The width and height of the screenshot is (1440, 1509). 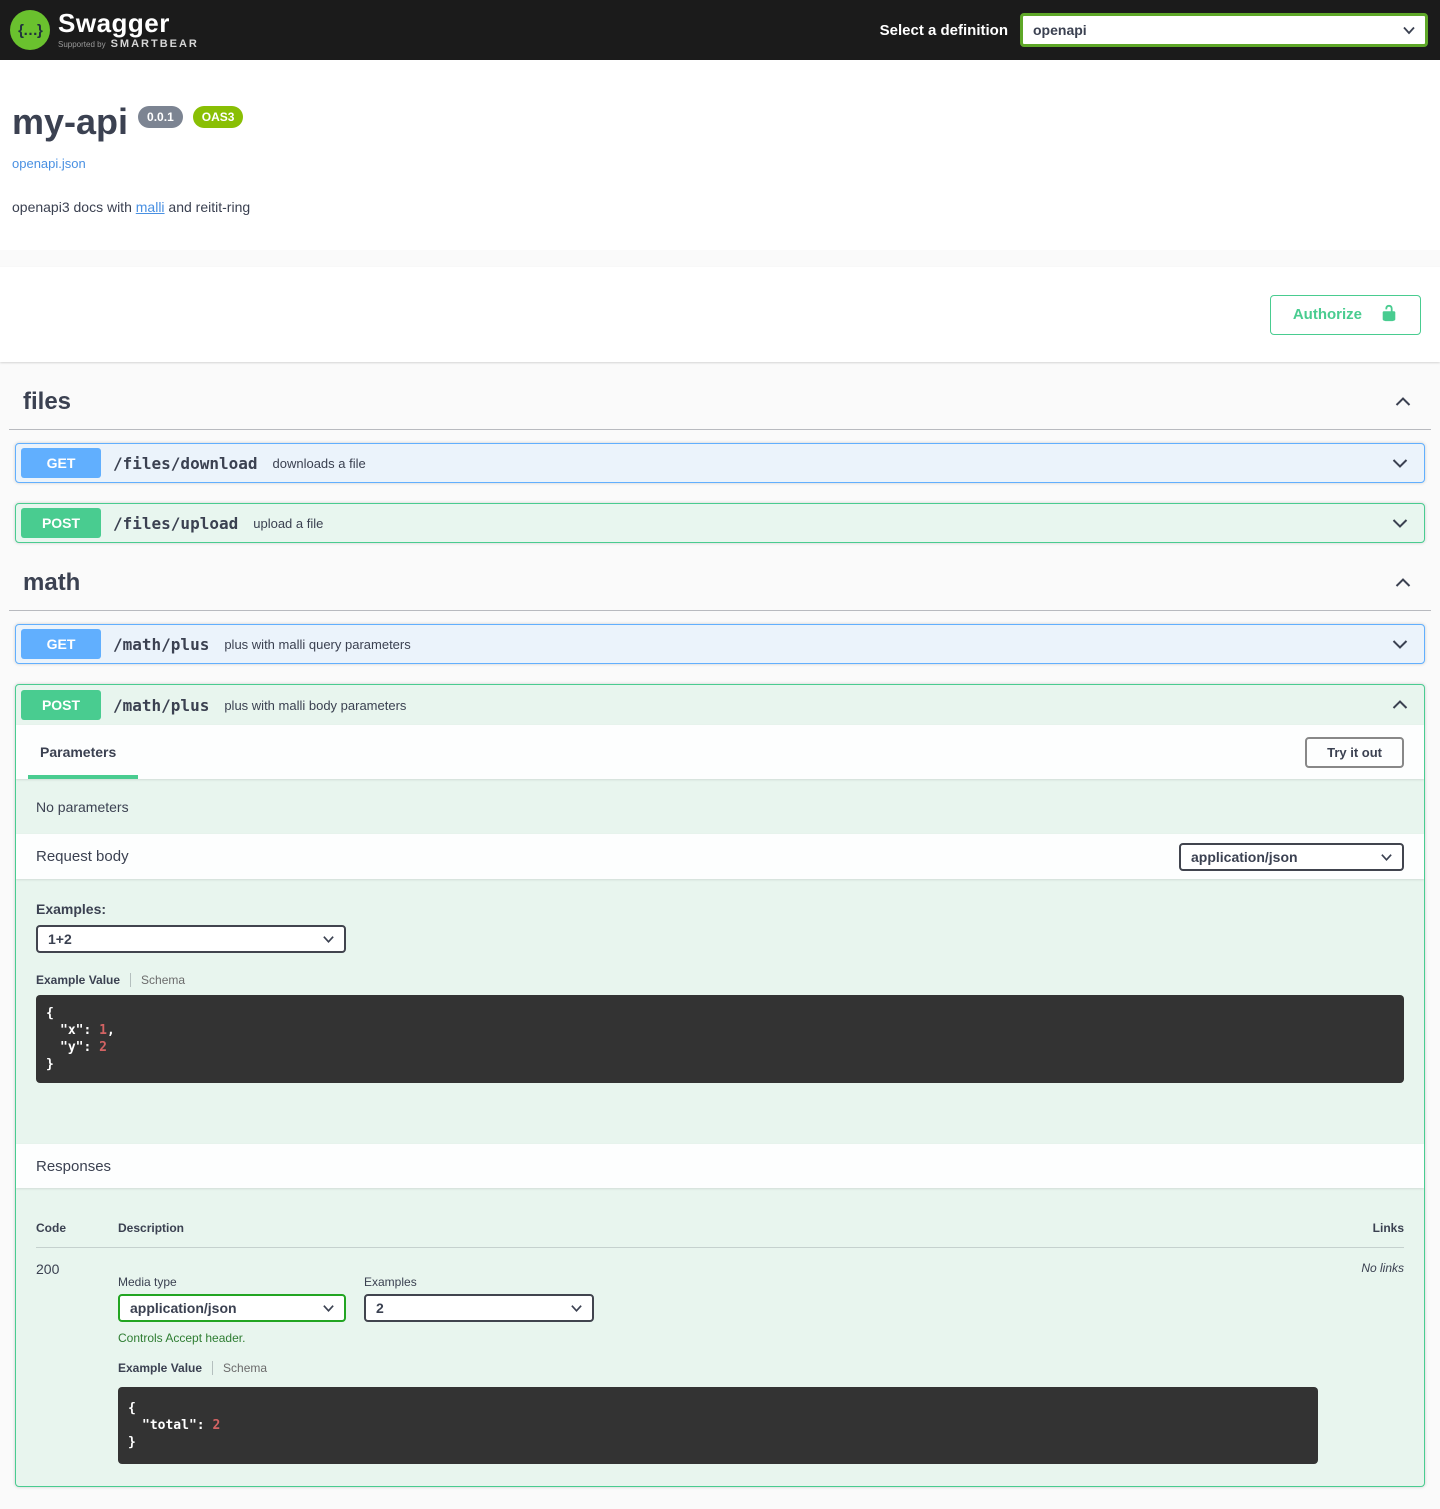 I want to click on section-header-files: files, so click(x=720, y=409).